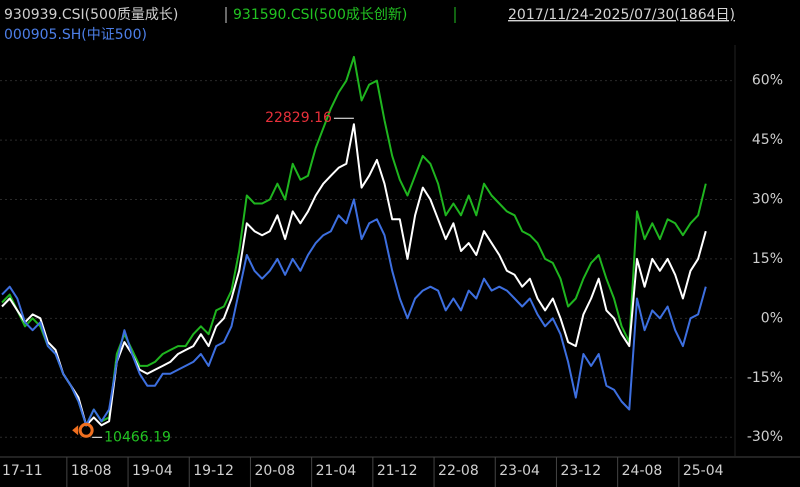 The height and width of the screenshot is (487, 800). I want to click on legend-entry: 000905.SH(中证500), so click(75, 35).